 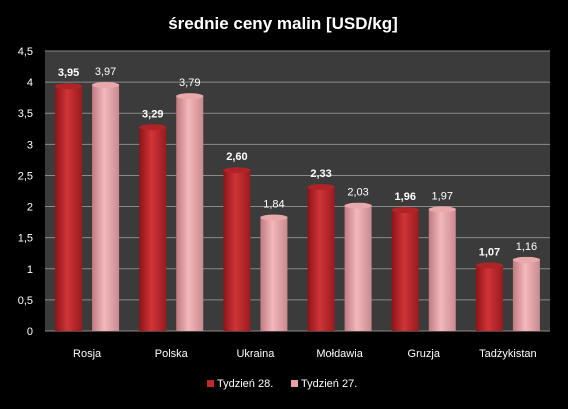 I want to click on data-label-series-2: 1,97, so click(x=442, y=196).